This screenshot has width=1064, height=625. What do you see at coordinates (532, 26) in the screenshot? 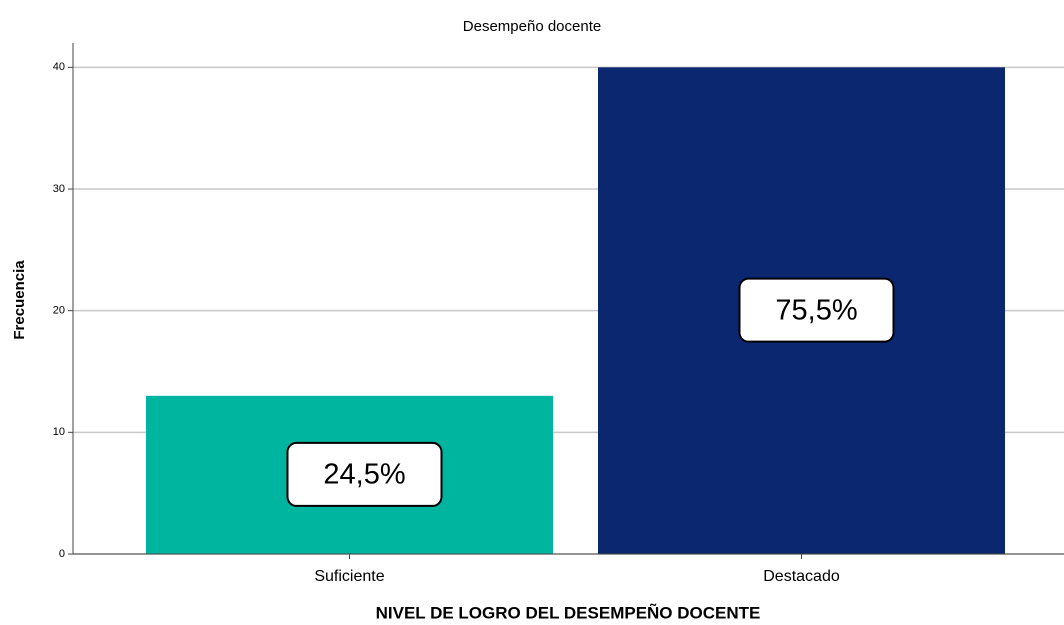
I see `chart-title: Desempeño docente` at bounding box center [532, 26].